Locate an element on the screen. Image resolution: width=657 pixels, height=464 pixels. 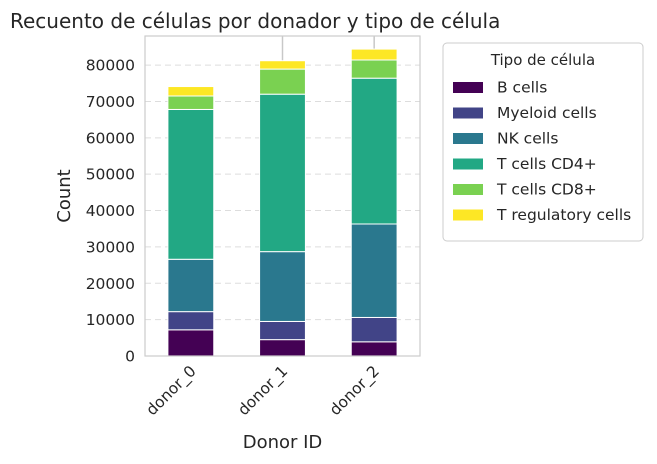
bar-donor_0-b-cells is located at coordinates (191, 343).